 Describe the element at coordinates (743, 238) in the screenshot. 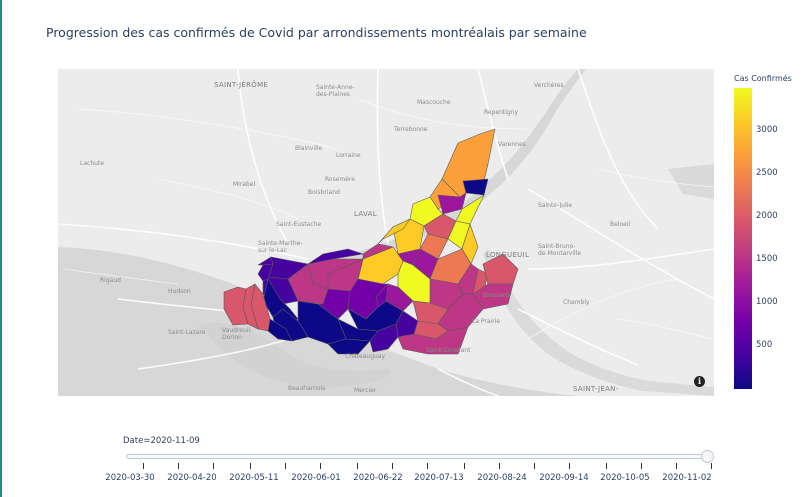

I see `colorbar` at that location.